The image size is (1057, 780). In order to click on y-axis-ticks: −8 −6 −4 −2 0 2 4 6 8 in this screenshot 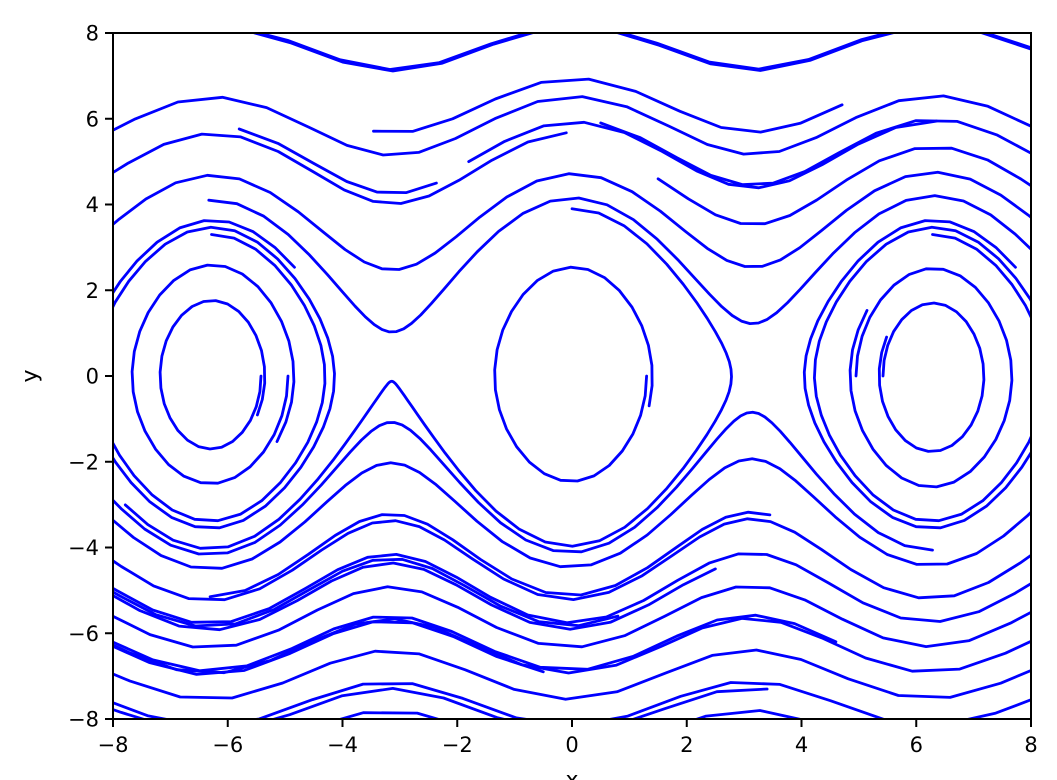, I will do `click(90, 377)`.